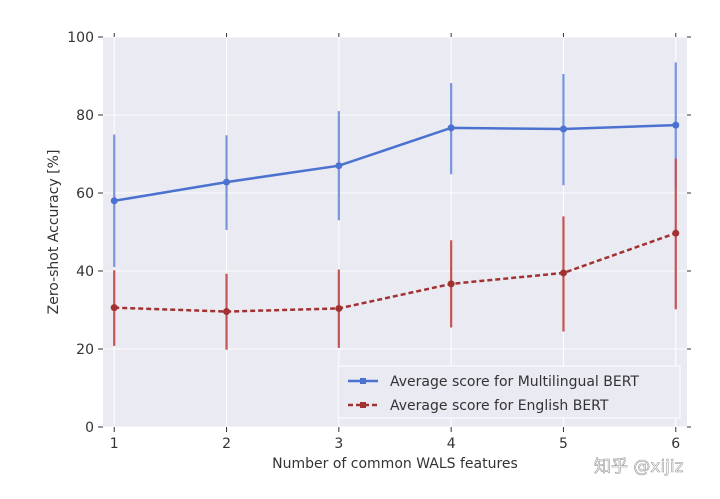 This screenshot has width=720, height=499. Describe the element at coordinates (499, 406) in the screenshot. I see `legend-label-english: Average score for English BERT` at that location.